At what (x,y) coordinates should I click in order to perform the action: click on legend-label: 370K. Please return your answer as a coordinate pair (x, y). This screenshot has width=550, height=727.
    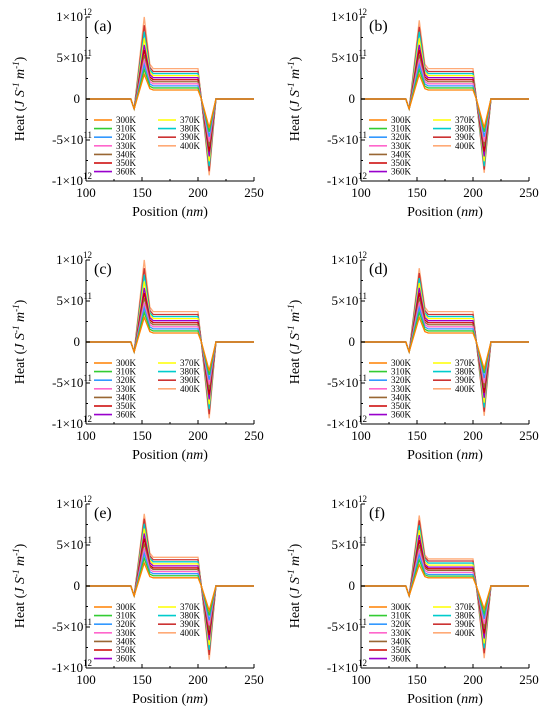
    Looking at the image, I should click on (190, 363).